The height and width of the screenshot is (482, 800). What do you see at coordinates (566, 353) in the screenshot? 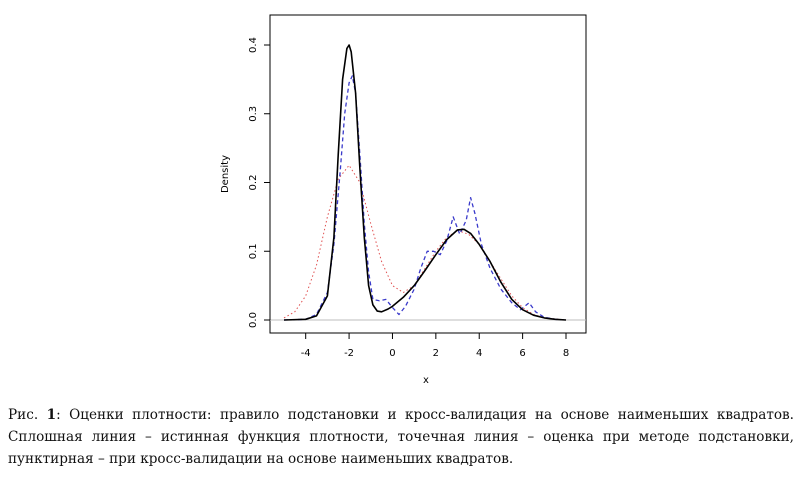
I see `x-tick-label: 8` at bounding box center [566, 353].